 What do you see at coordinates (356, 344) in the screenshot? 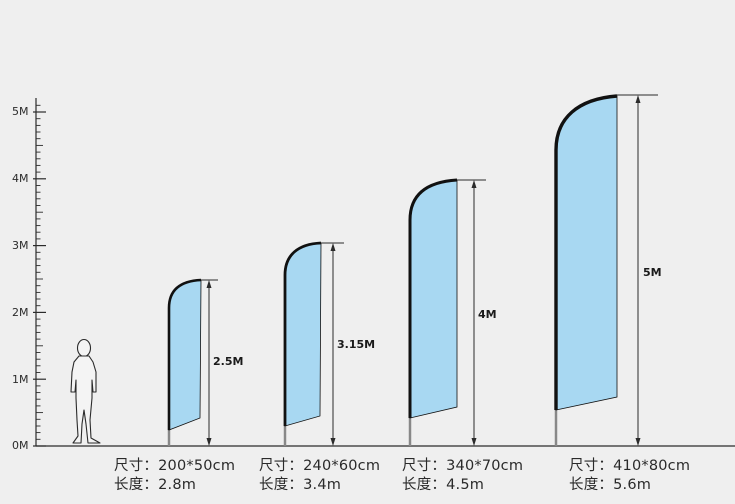
I see `flag-height-label: 3.15M` at bounding box center [356, 344].